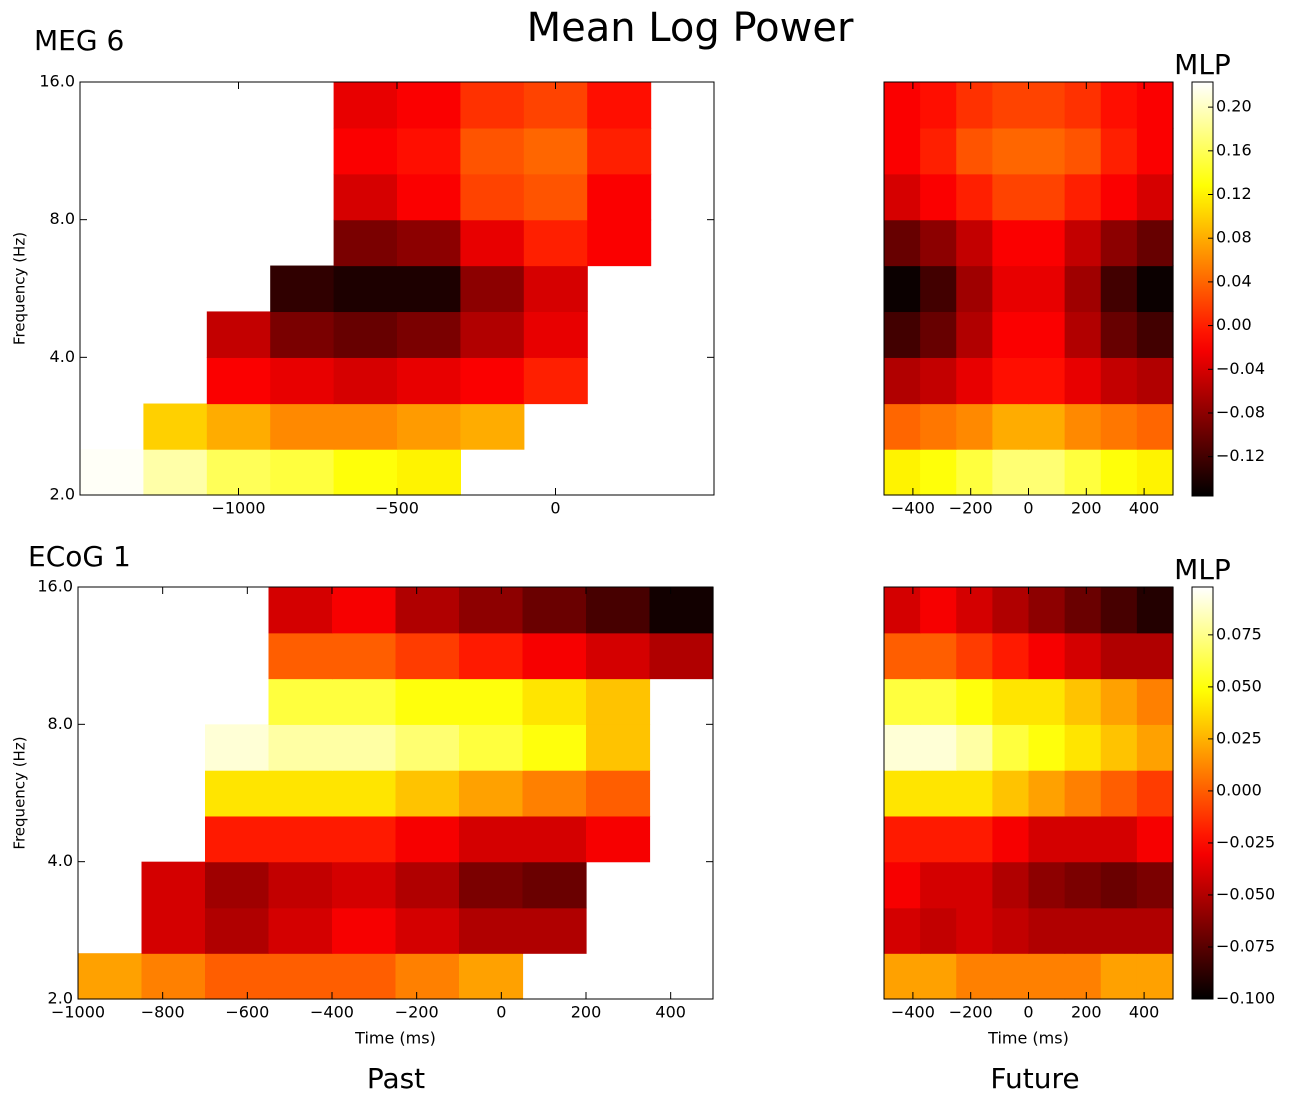  Describe the element at coordinates (1202, 64) in the screenshot. I see `colorbar-label: MLP` at that location.